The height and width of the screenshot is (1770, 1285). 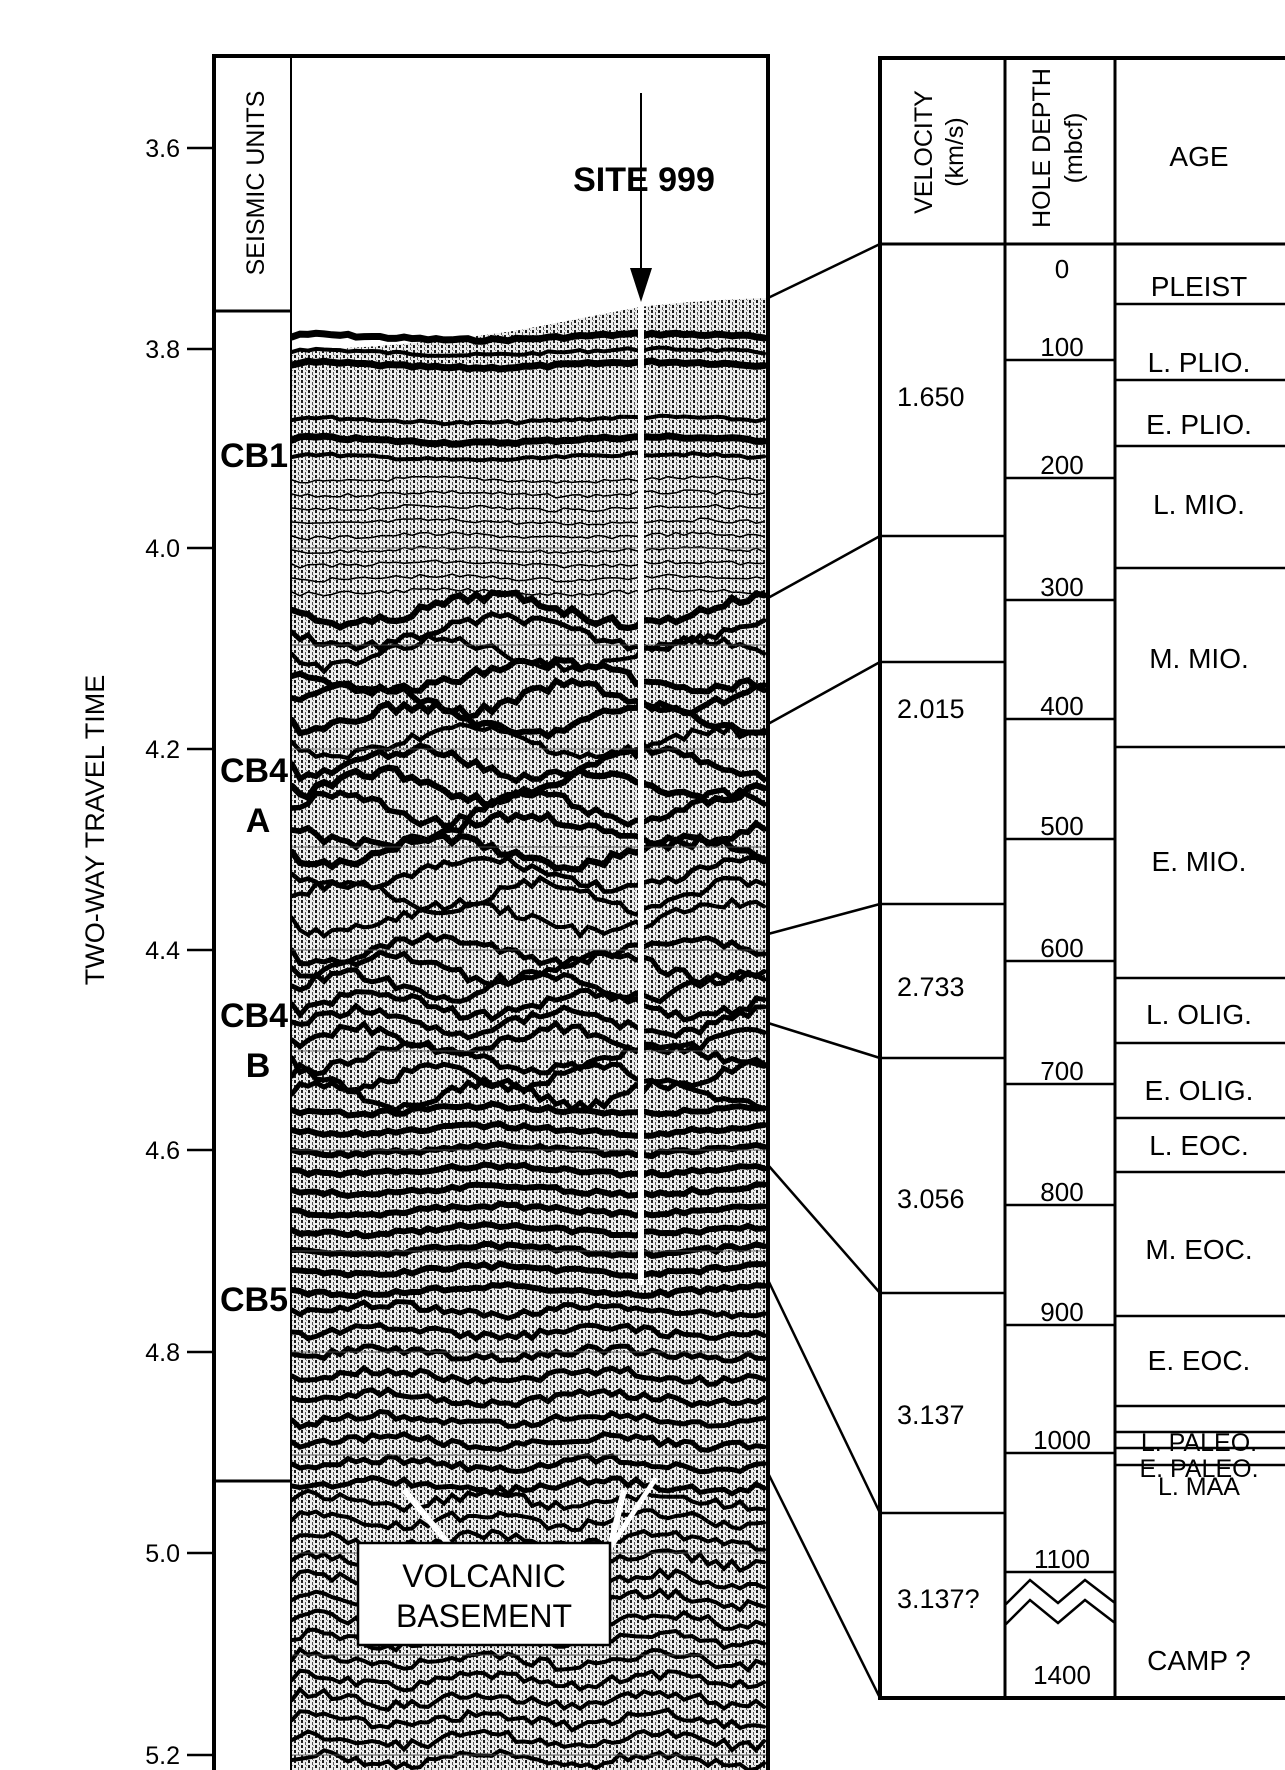 I want to click on depth-label: 1000, so click(x=1062, y=1440).